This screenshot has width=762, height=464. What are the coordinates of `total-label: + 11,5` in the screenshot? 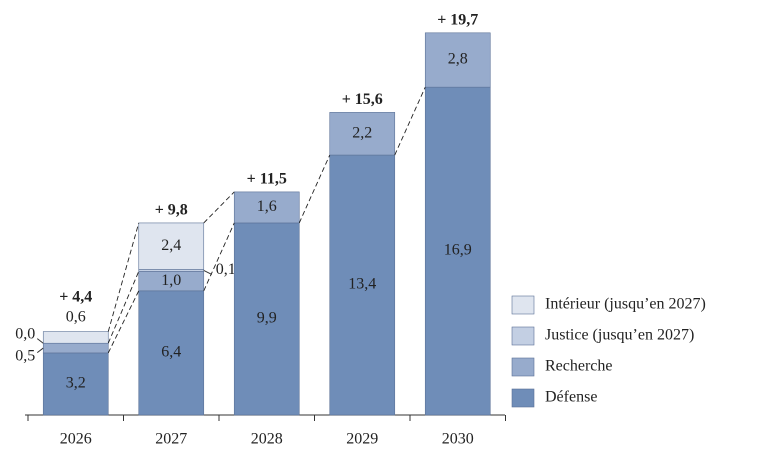 It's located at (267, 179).